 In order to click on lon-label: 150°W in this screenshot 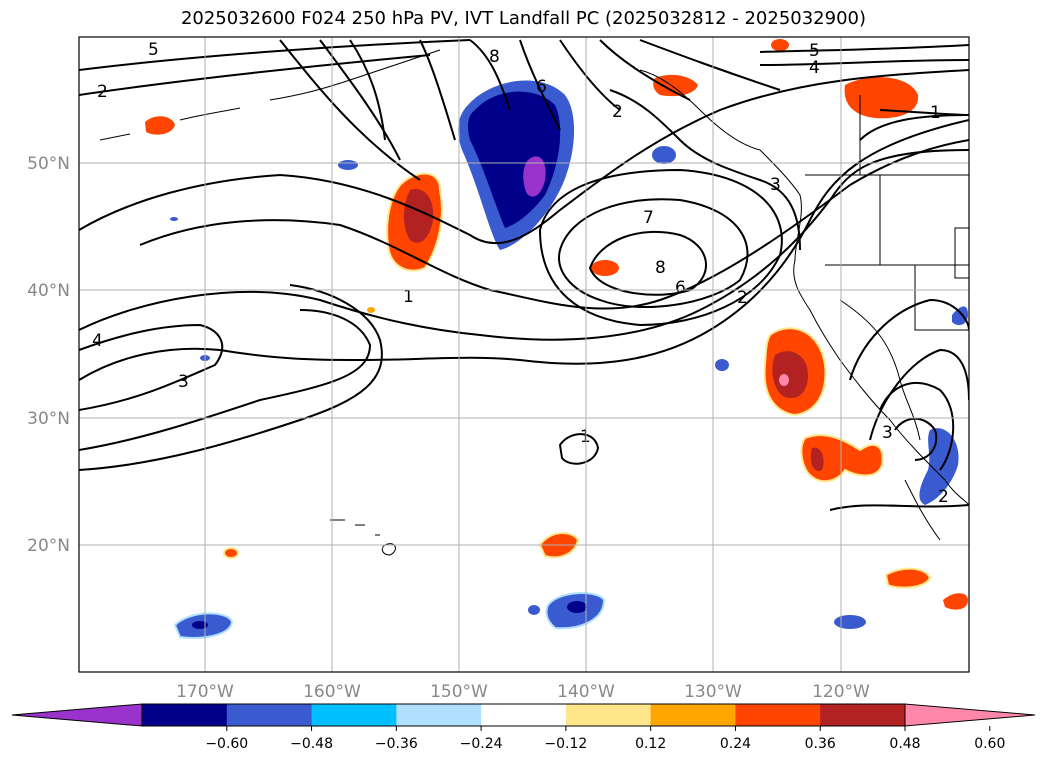, I will do `click(459, 692)`.